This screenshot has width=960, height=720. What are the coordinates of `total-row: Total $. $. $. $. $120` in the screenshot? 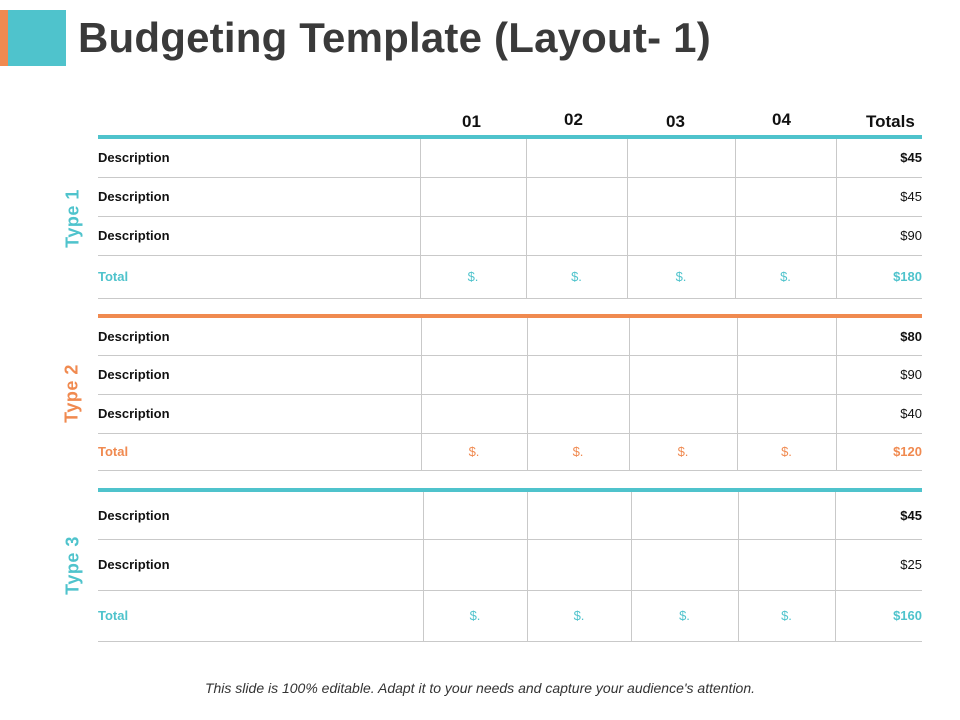 It's located at (510, 452).